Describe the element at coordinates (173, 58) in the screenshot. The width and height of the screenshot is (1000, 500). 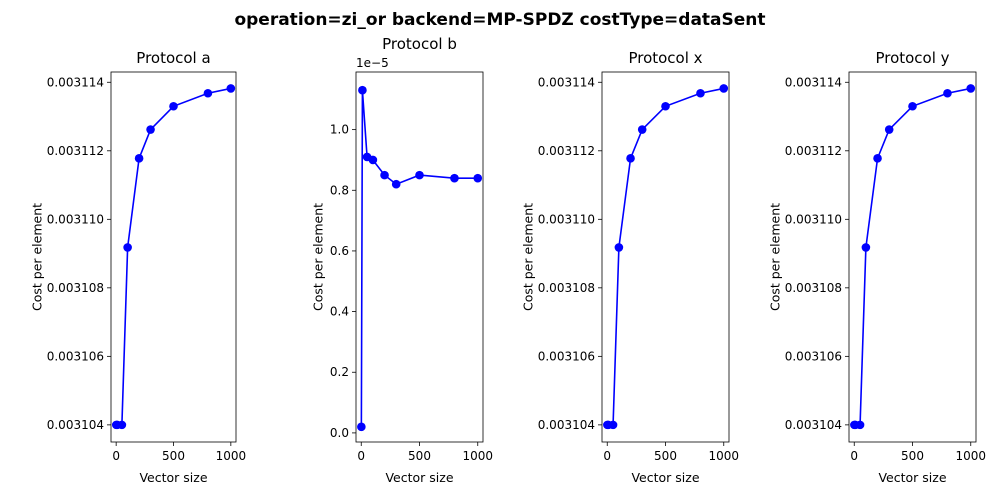
I see `subplot-title: Protocol a` at that location.